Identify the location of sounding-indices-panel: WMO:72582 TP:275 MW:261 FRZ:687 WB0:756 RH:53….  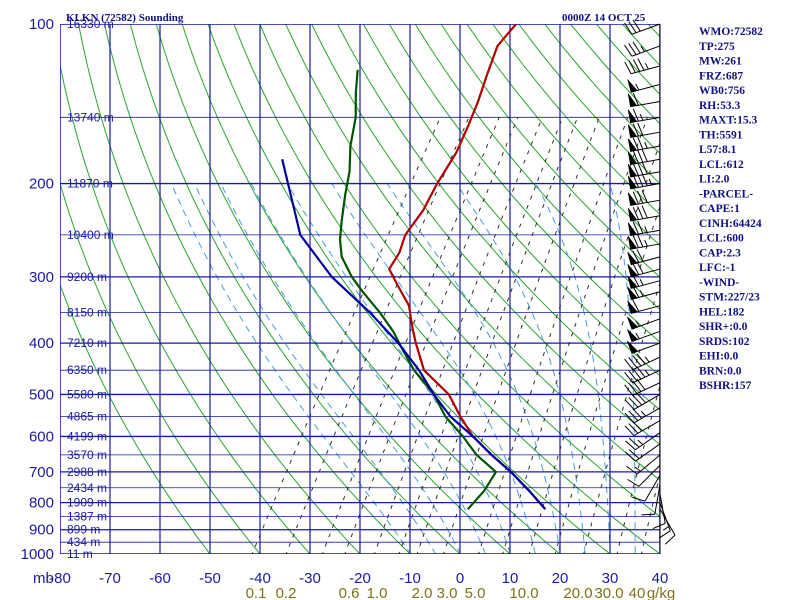
(731, 209).